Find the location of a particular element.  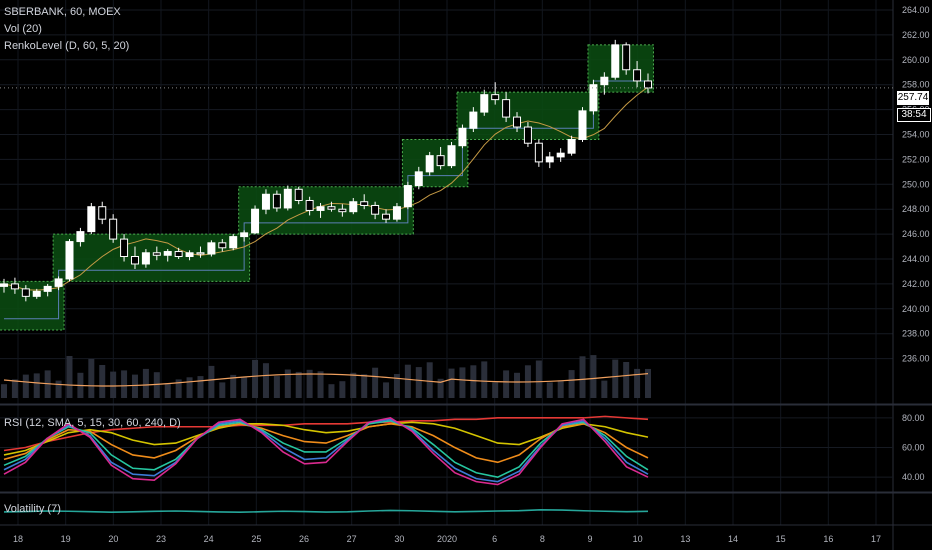

time-tick-label: 15 is located at coordinates (781, 539).